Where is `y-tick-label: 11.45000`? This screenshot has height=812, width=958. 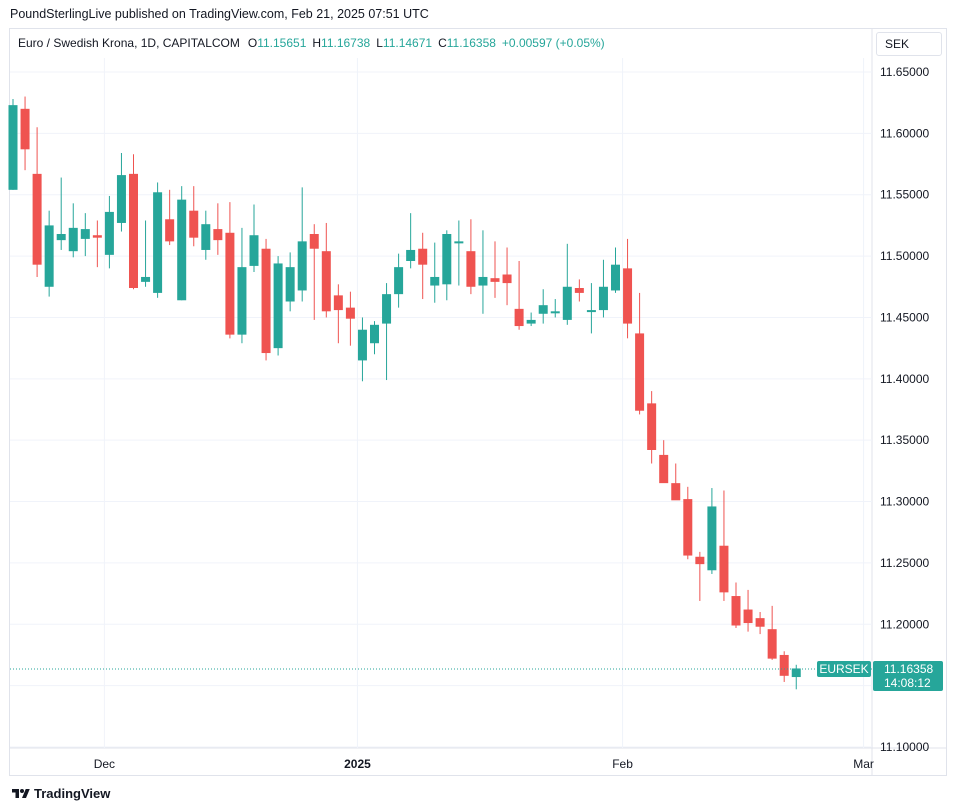
y-tick-label: 11.45000 is located at coordinates (904, 317).